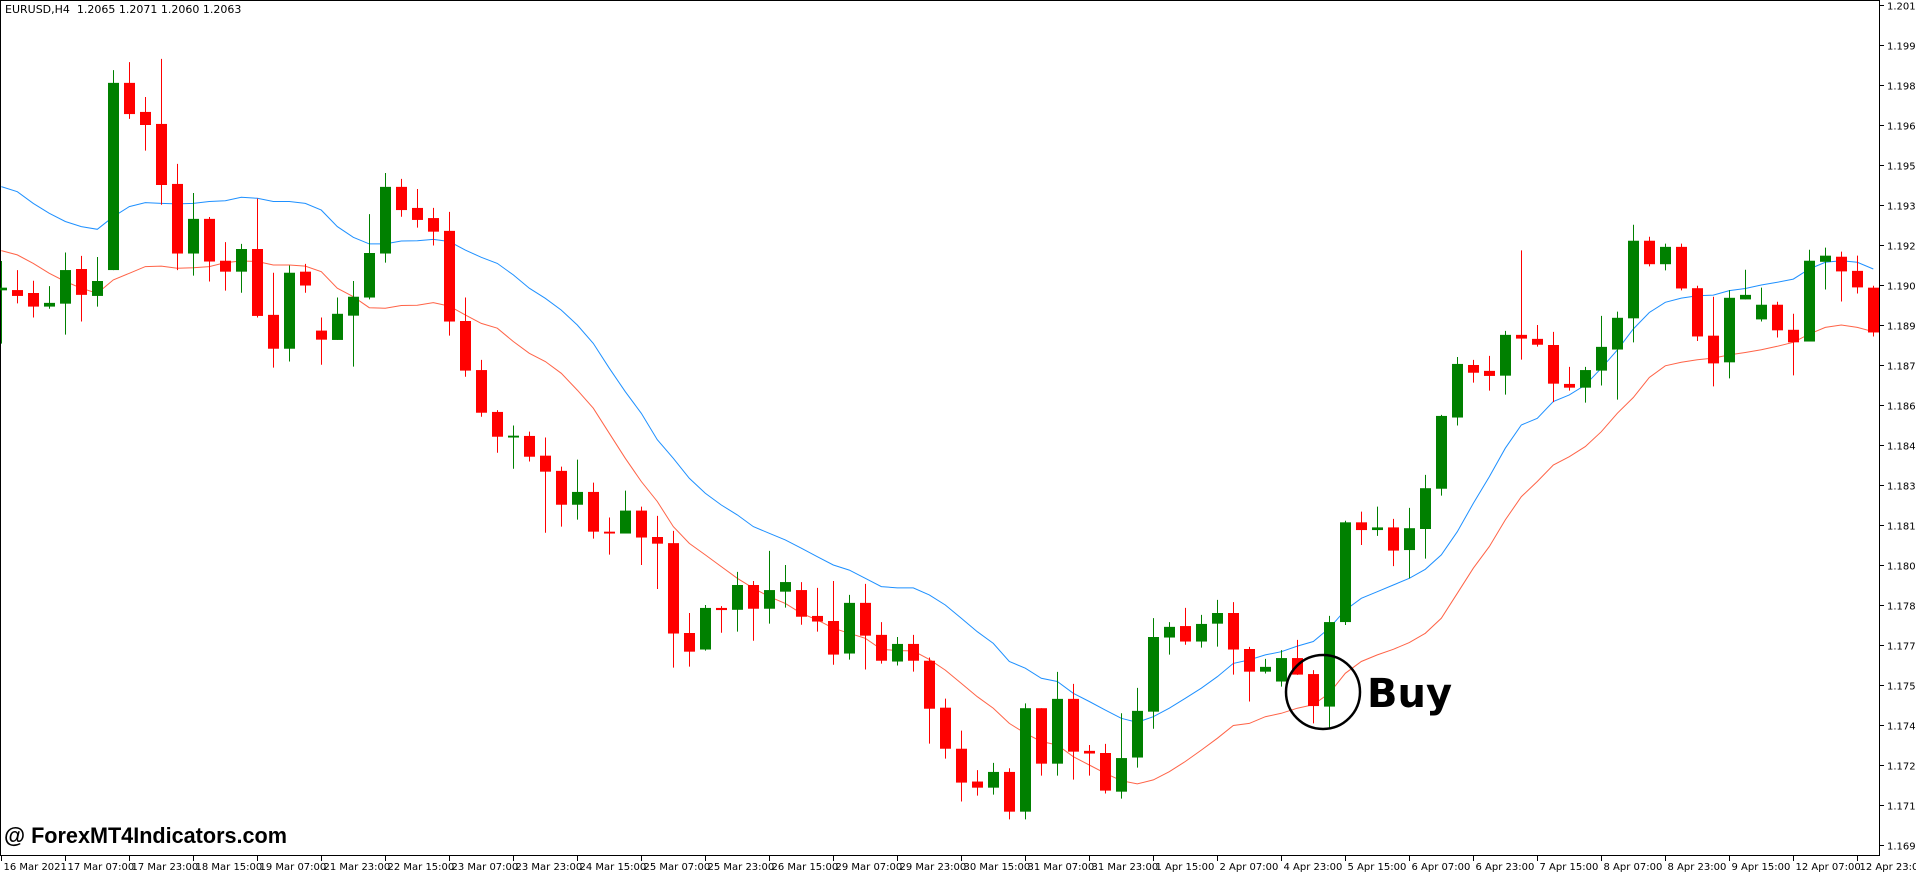 This screenshot has height=876, width=1916. Describe the element at coordinates (1901, 767) in the screenshot. I see `price-tick-label: 1.1725` at that location.